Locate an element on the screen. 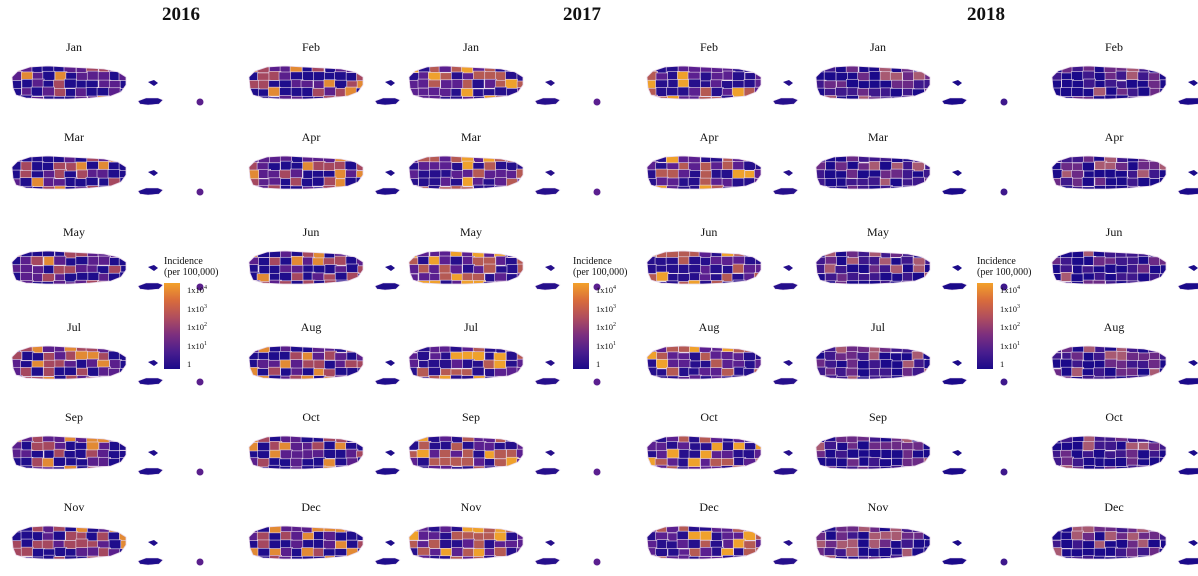 This screenshot has width=1198, height=576. year-title-2018: 2018 is located at coordinates (986, 14).